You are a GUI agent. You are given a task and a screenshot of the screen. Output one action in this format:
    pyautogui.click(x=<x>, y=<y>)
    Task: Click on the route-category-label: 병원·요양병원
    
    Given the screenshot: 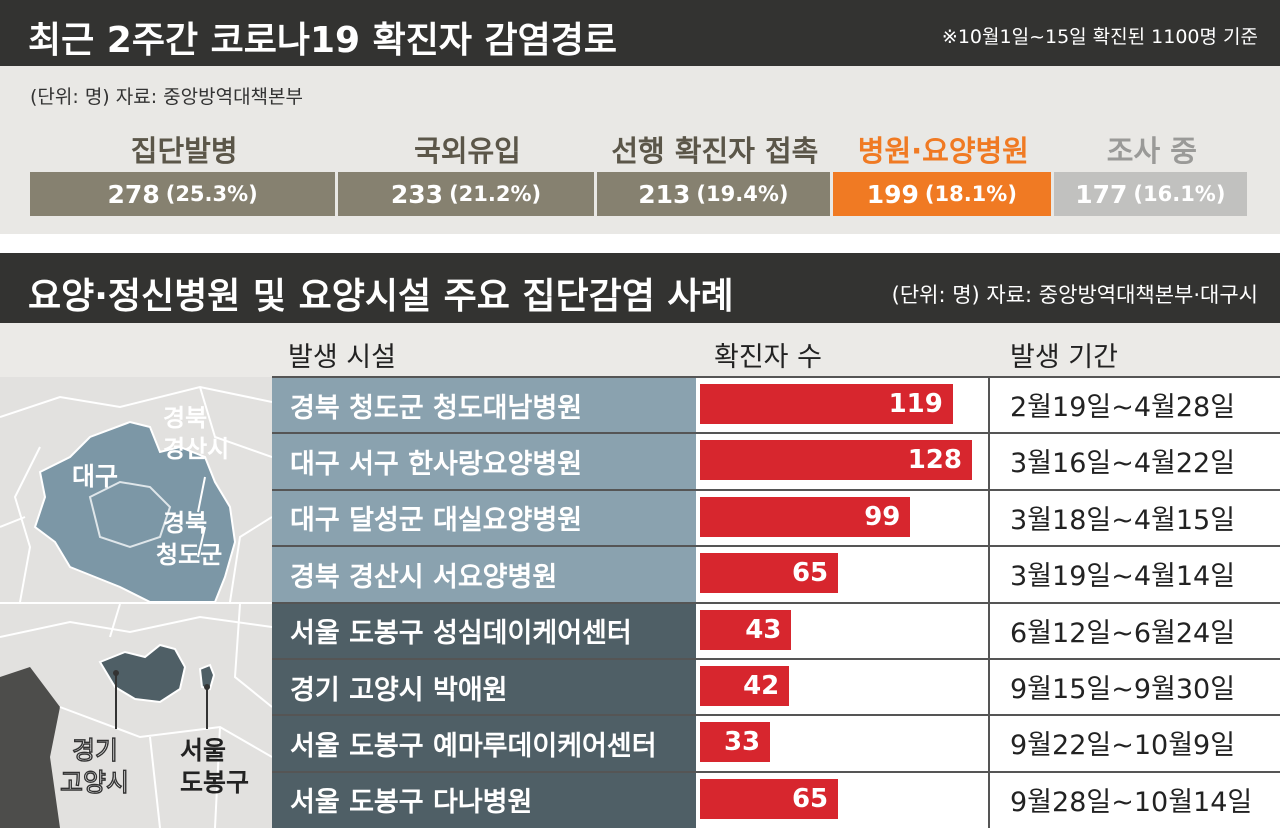 What is the action you would take?
    pyautogui.click(x=943, y=151)
    